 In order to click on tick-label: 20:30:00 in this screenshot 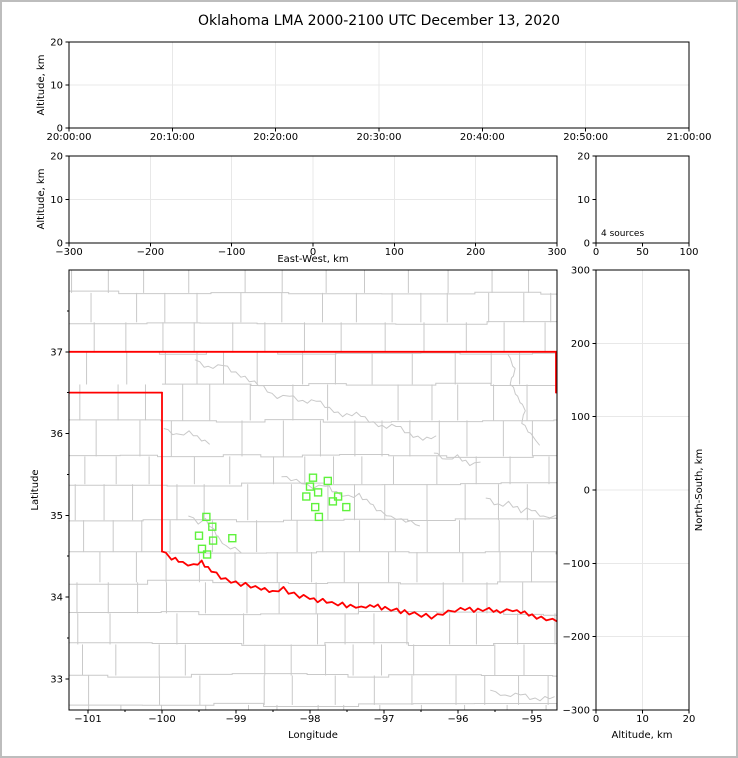, I will do `click(379, 137)`.